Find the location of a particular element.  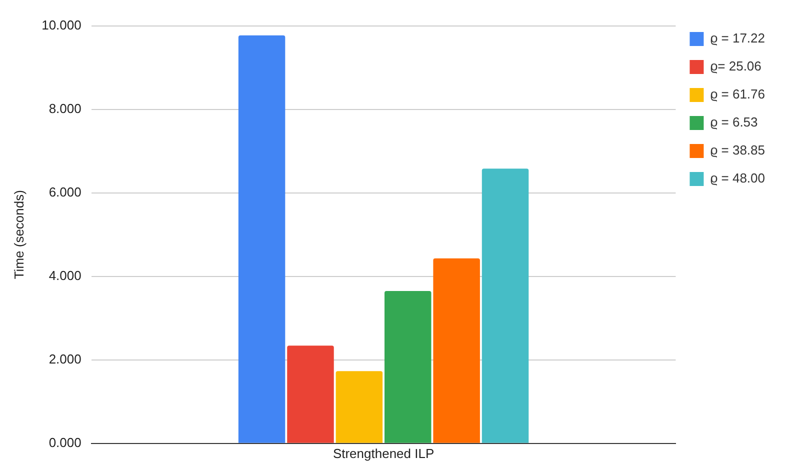

x-tick-label: Strengthened ILP is located at coordinates (383, 453).